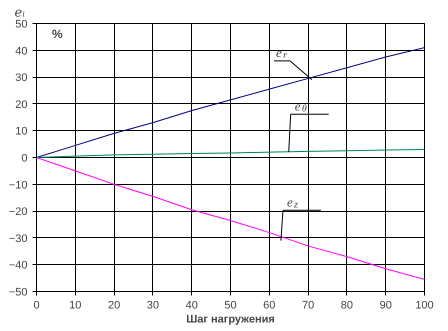 This screenshot has width=448, height=331. What do you see at coordinates (21, 104) in the screenshot?
I see `y-tick-label: 20` at bounding box center [21, 104].